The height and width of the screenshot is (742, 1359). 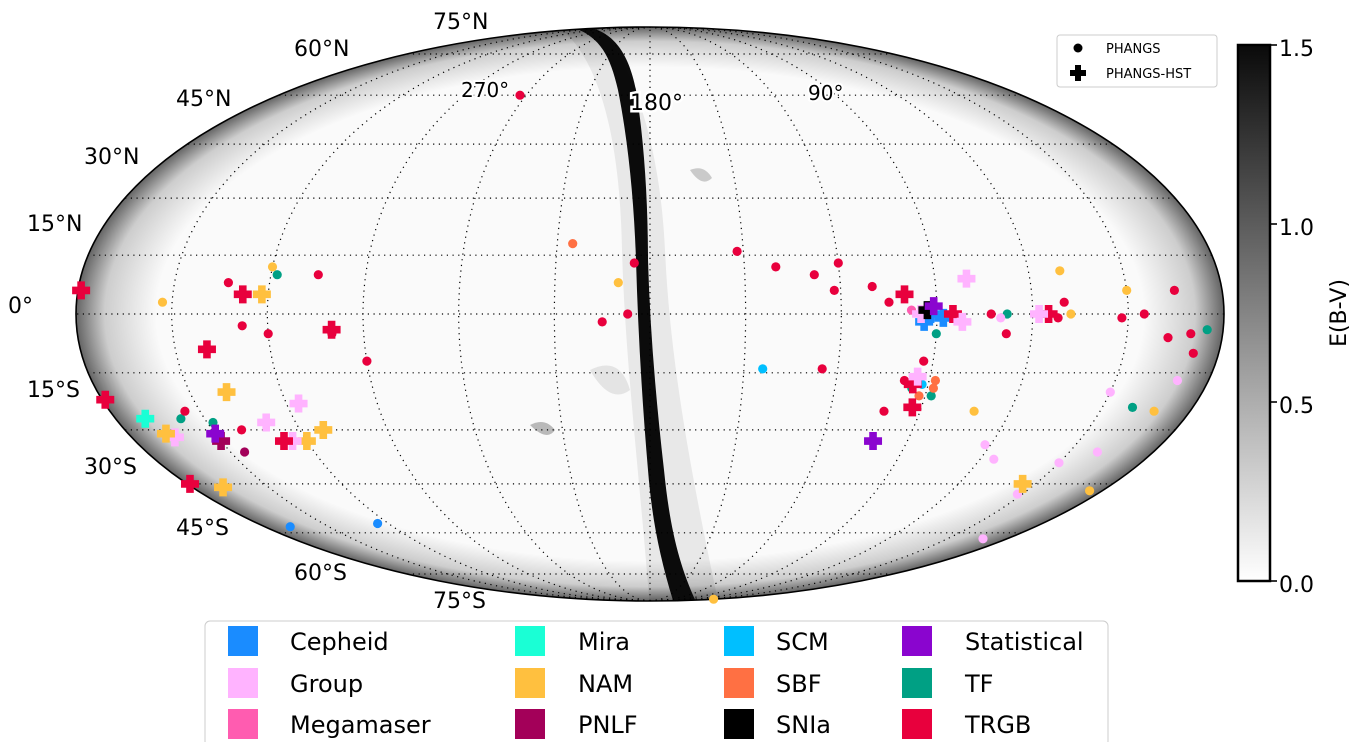 I want to click on legend-swatch-tf, so click(x=917, y=683).